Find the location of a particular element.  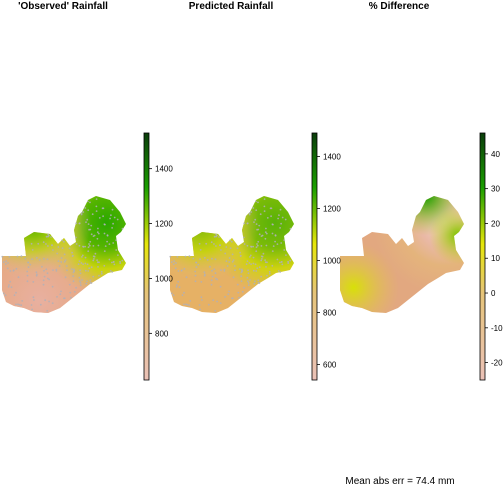

legend-tick-label: 1000 is located at coordinates (164, 278).